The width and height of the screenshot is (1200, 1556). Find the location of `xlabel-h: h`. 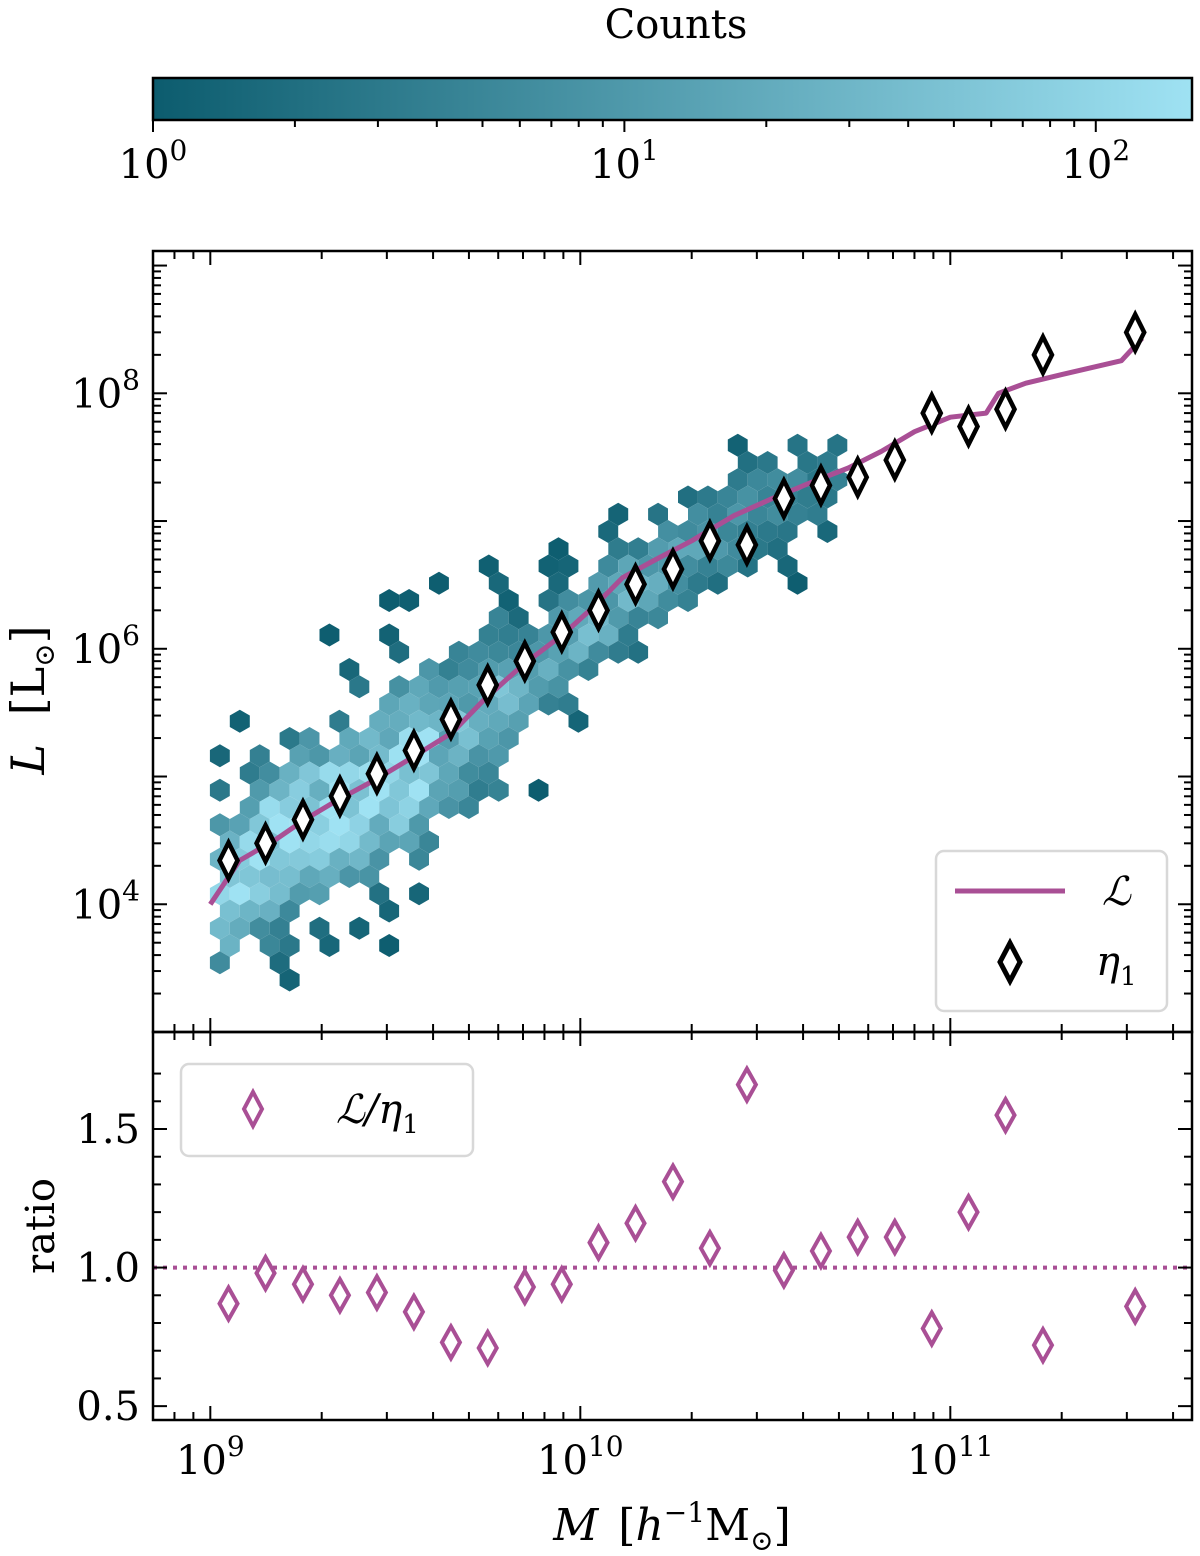

xlabel-h: h is located at coordinates (649, 1525).